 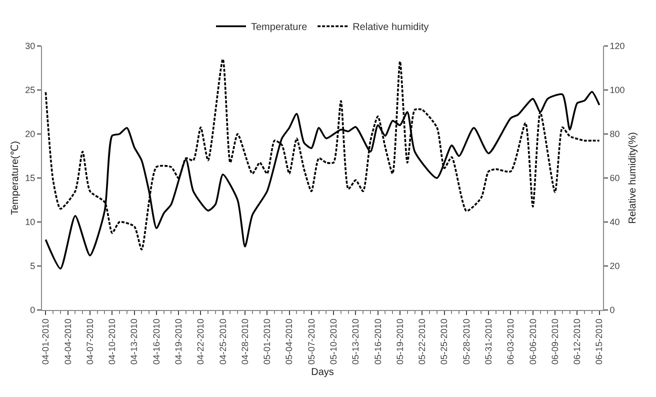 I want to click on x-tick-label: 05-25-2010, so click(x=444, y=341).